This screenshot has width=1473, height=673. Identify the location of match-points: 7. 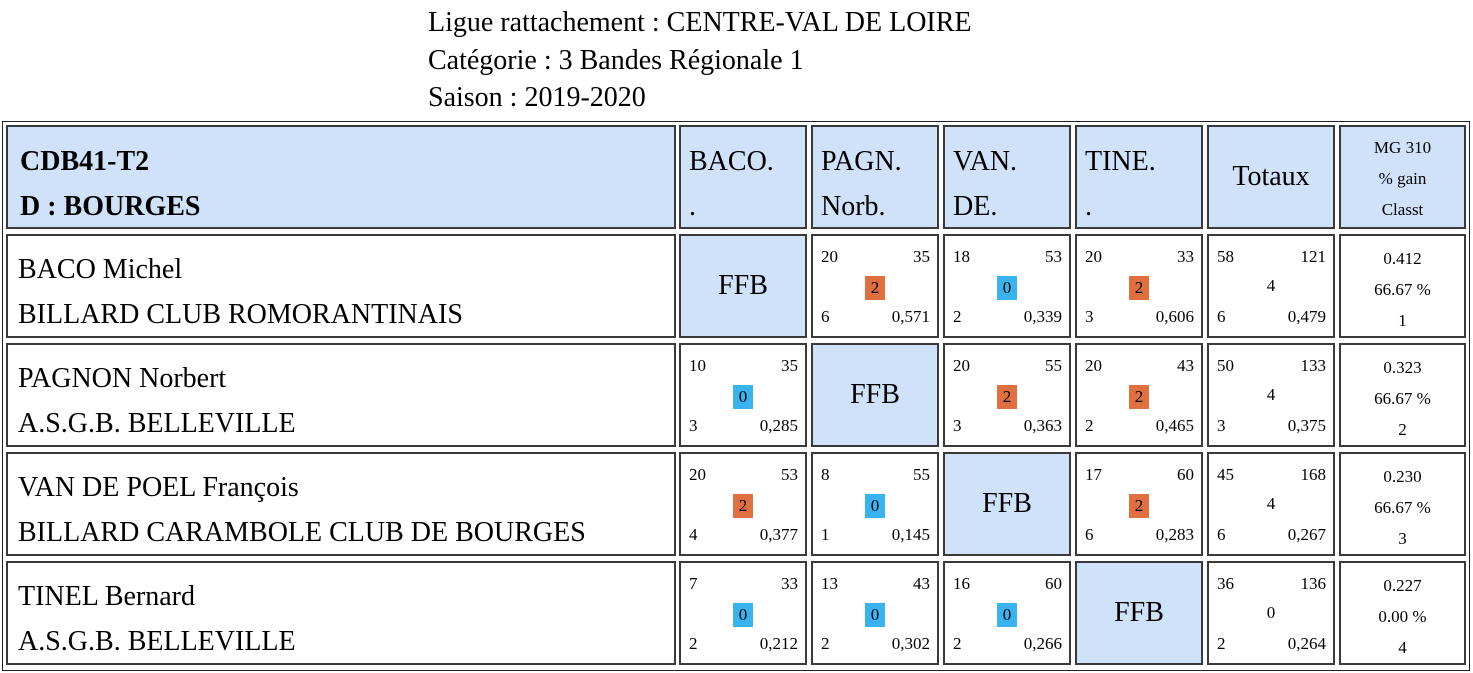
(693, 583).